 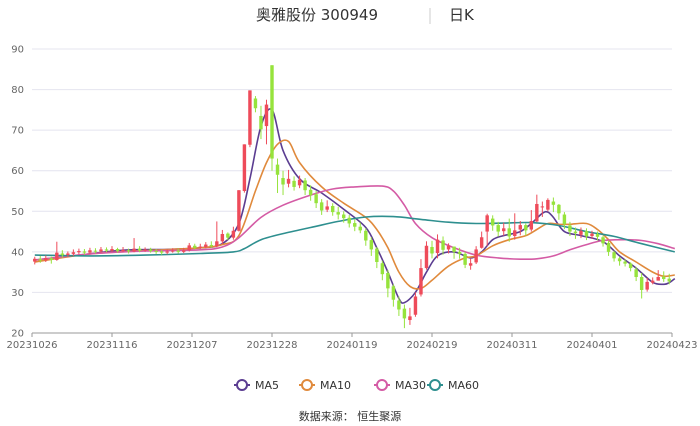 What do you see at coordinates (17, 192) in the screenshot?
I see `y-axis-ticks: 20 30 40 50 60 70 80 90` at bounding box center [17, 192].